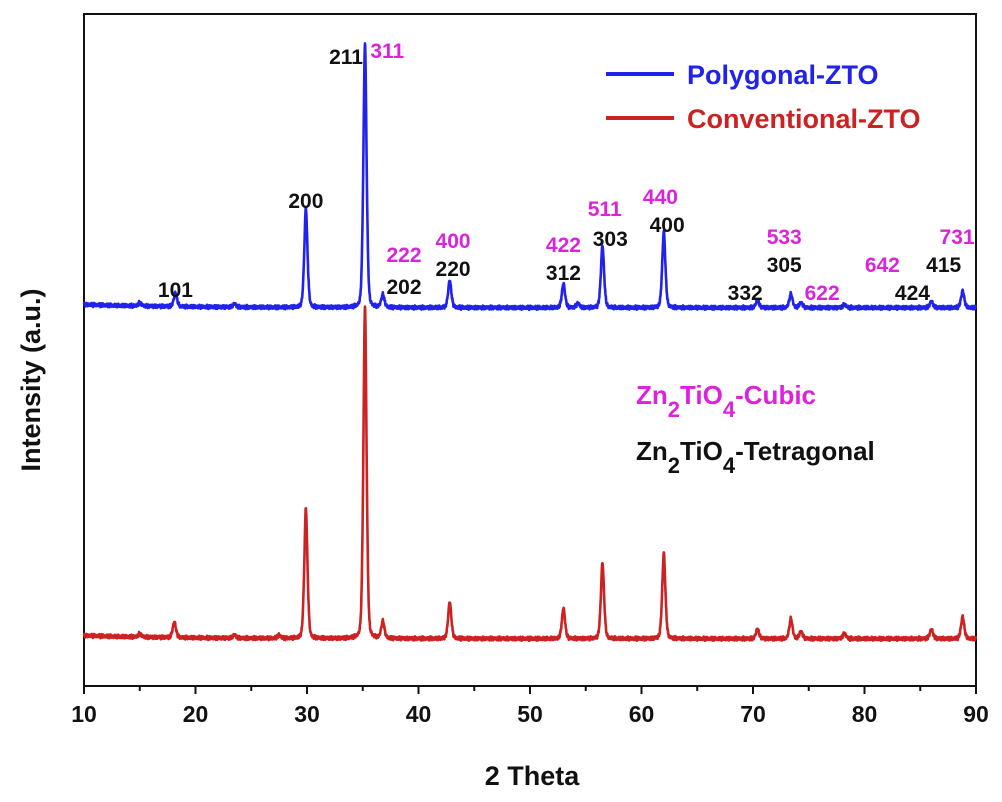 This screenshot has height=802, width=1002. I want to click on x-tick-label: 20, so click(196, 714).